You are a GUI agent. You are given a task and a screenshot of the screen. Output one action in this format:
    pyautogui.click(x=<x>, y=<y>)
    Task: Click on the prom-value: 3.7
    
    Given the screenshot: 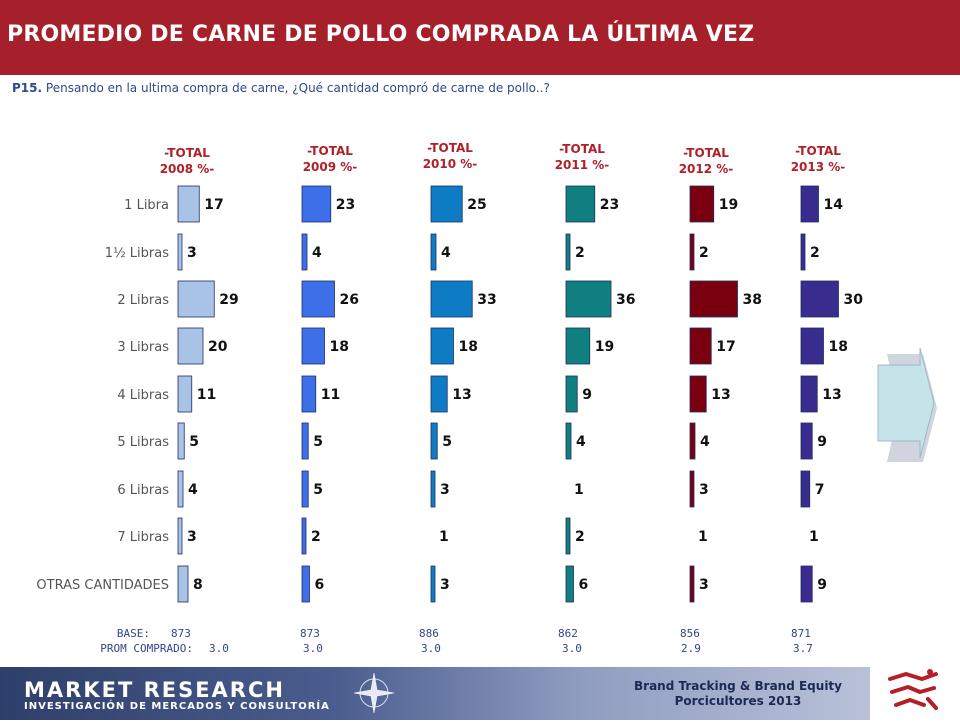 What is the action you would take?
    pyautogui.click(x=803, y=648)
    